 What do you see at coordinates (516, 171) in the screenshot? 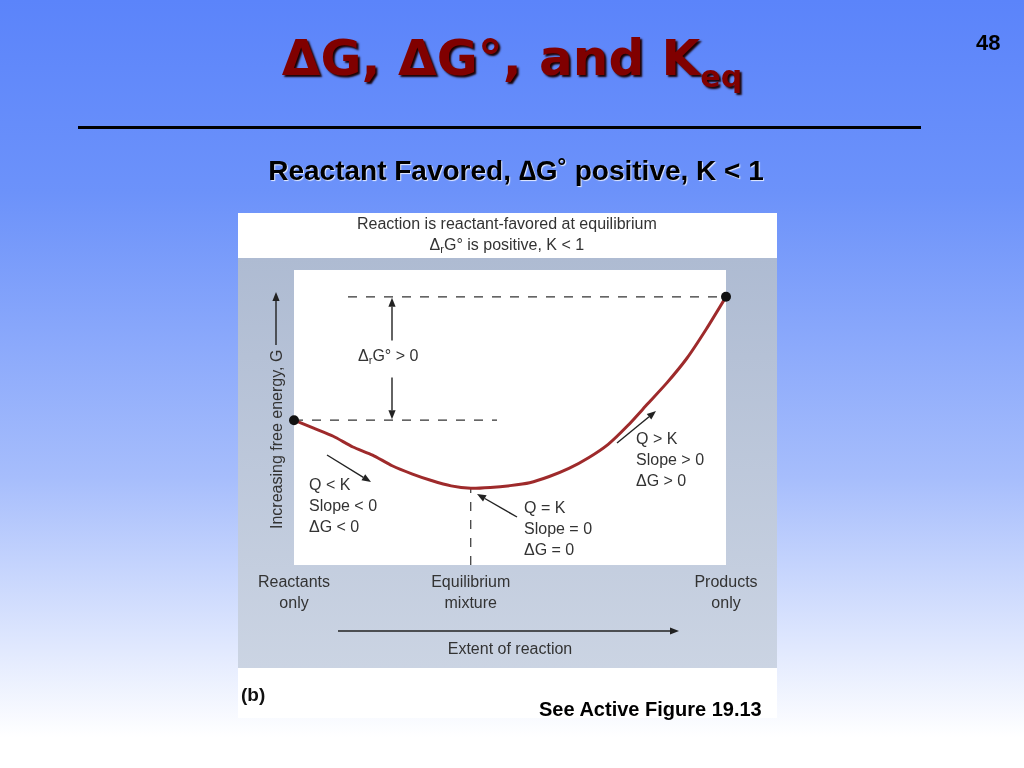
I see `chart-subtitle: Reactant Favored, ∆G˚ positive, K < 1` at bounding box center [516, 171].